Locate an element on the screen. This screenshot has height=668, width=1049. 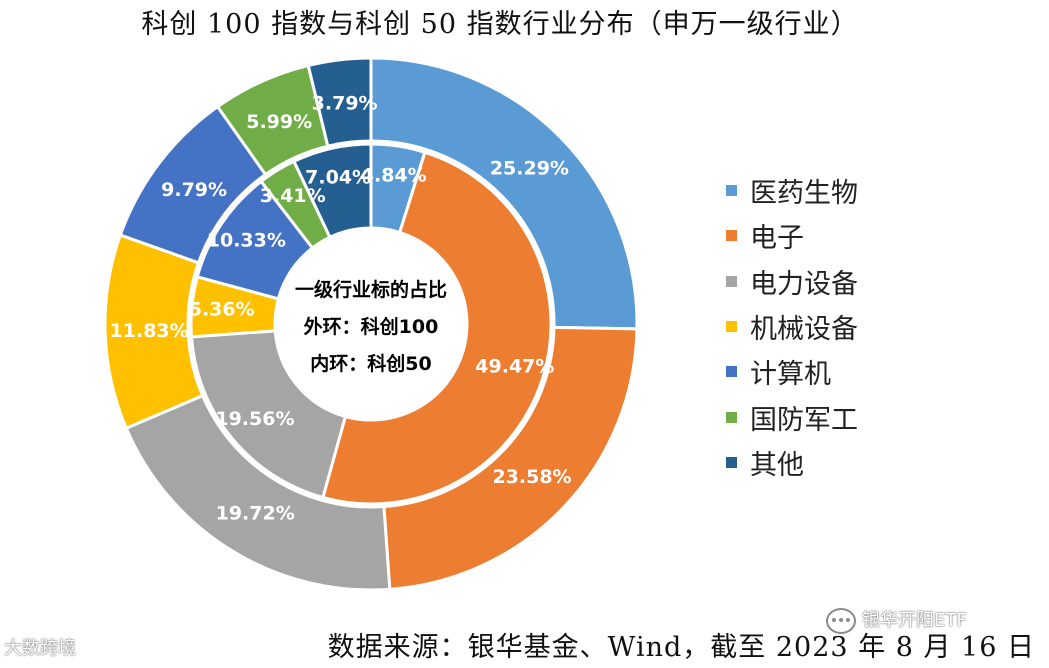
legend-item: 其他 is located at coordinates (792, 462).